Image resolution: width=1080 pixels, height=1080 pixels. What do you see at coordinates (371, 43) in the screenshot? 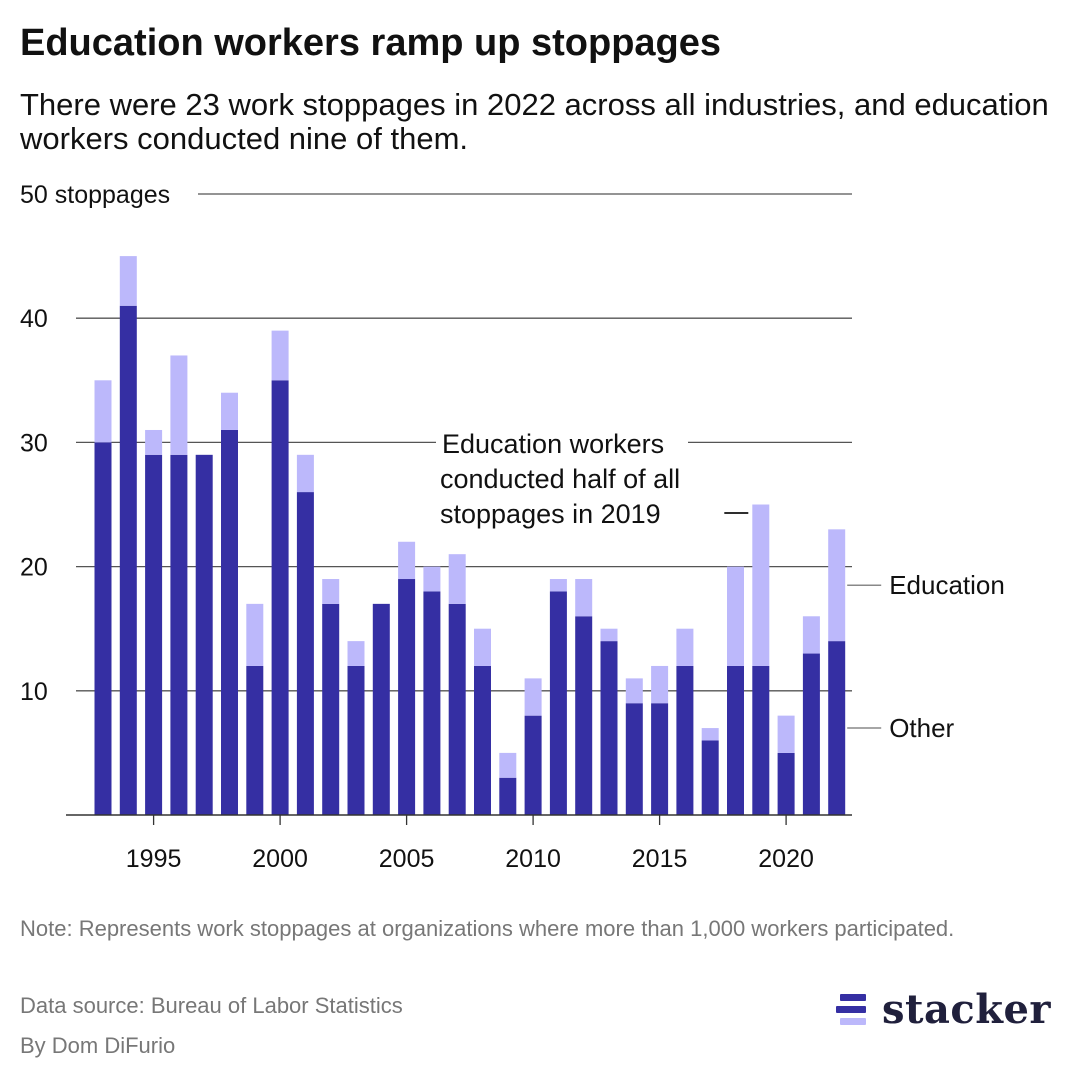
I see `chart-title: Education workers ramp up stoppages` at bounding box center [371, 43].